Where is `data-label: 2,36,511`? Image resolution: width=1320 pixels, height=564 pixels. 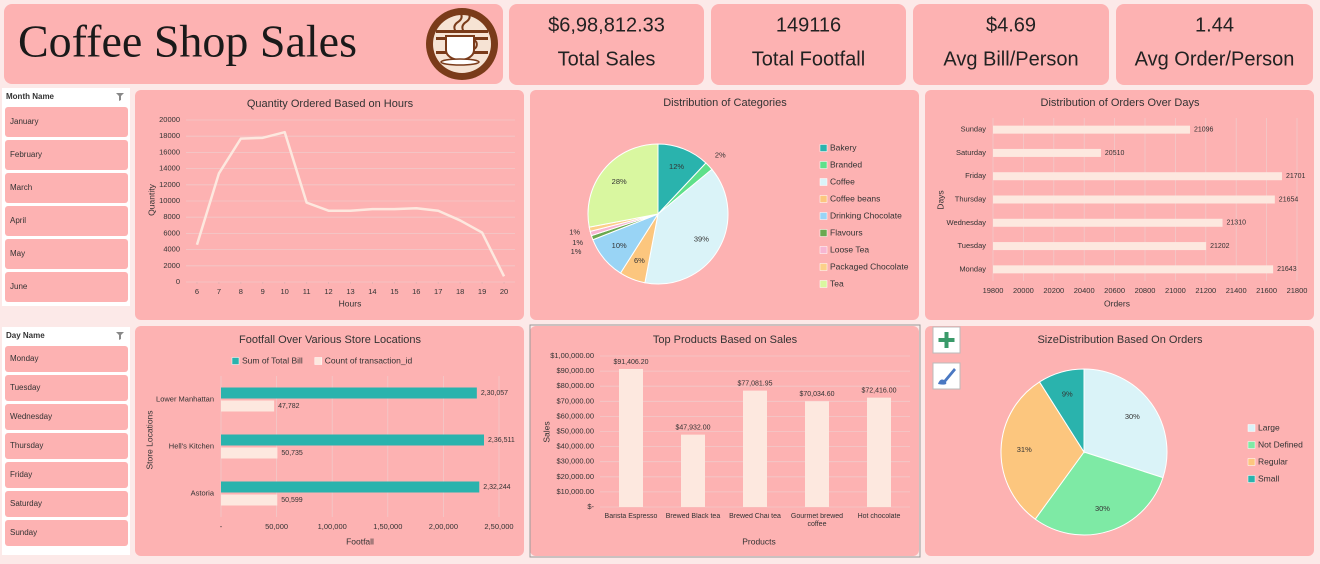 data-label: 2,36,511 is located at coordinates (501, 440).